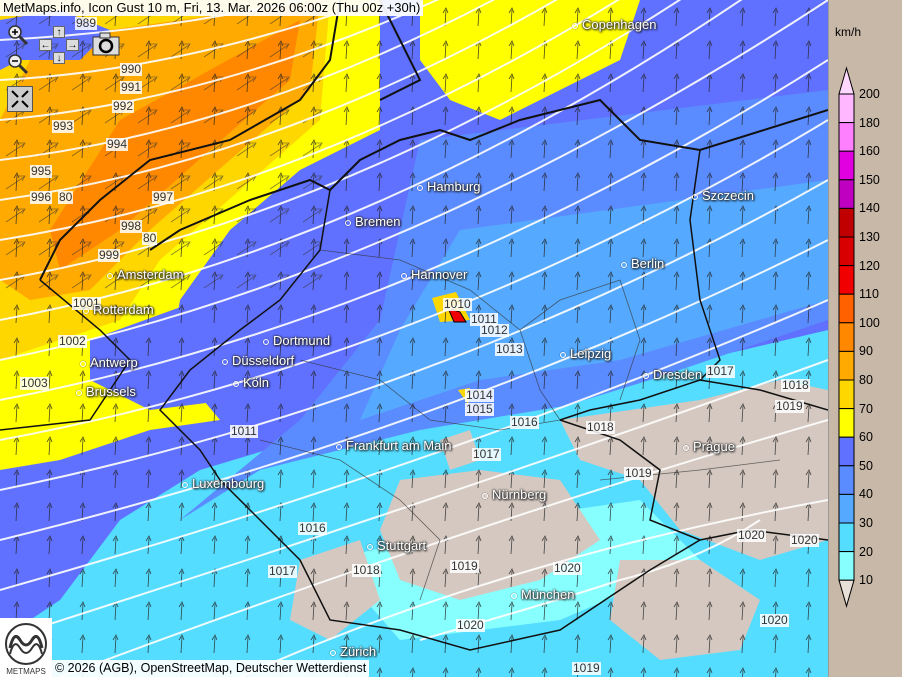  Describe the element at coordinates (869, 208) in the screenshot. I see `legend-label: 140` at that location.